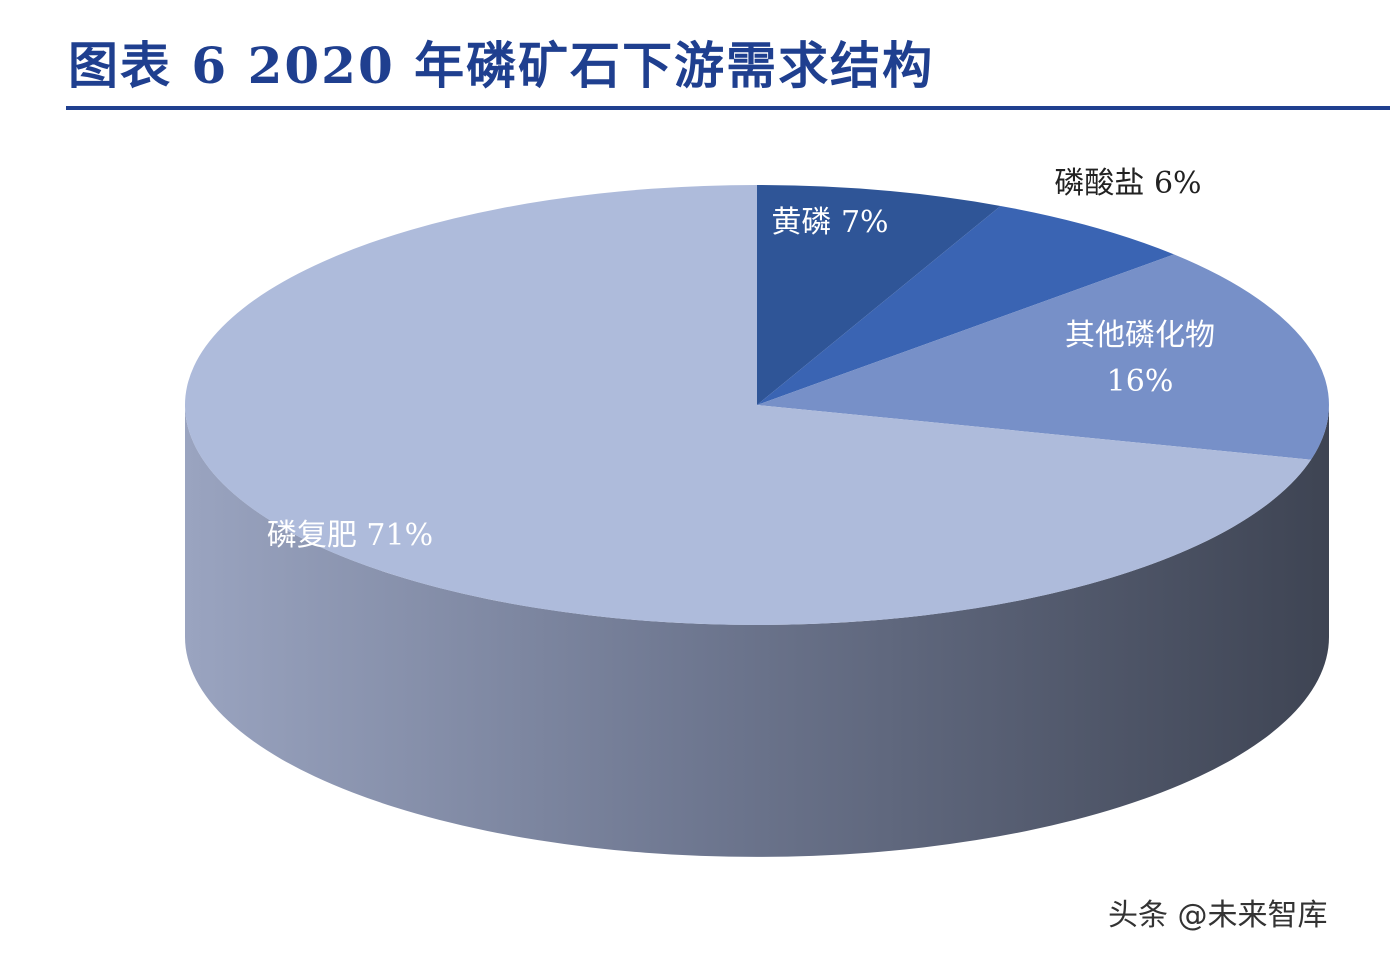  I want to click on watermark: 头条 @未来智库, so click(1218, 915).